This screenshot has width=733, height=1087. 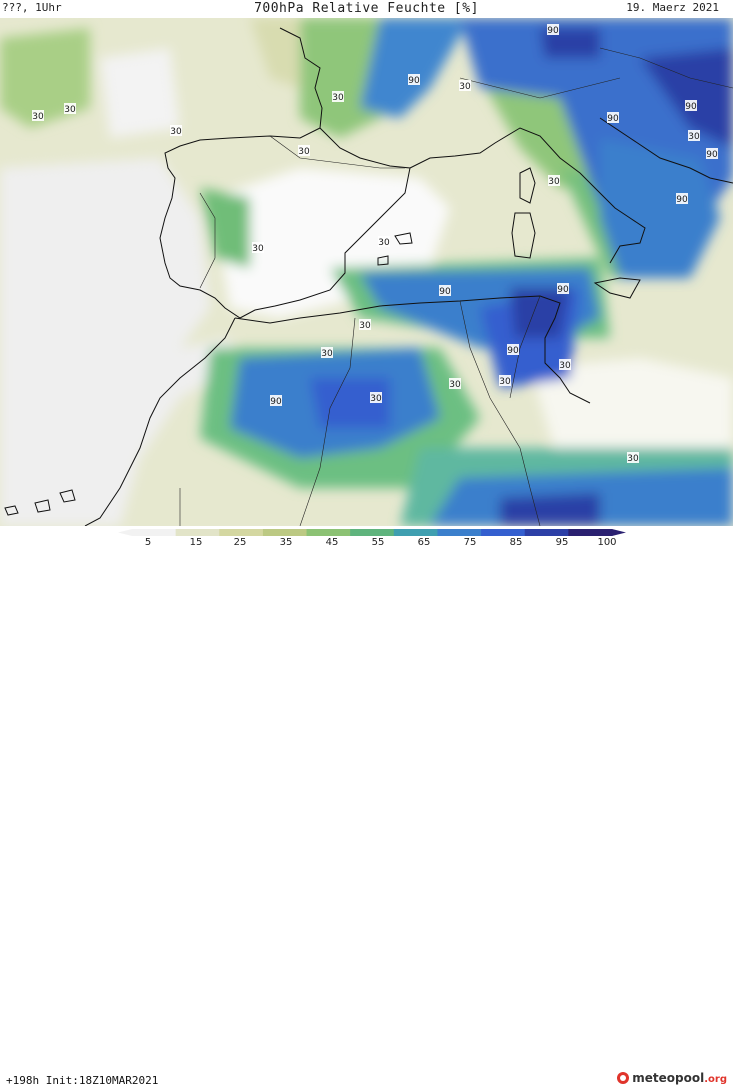 I want to click on legend-min-arrow, so click(x=125, y=532).